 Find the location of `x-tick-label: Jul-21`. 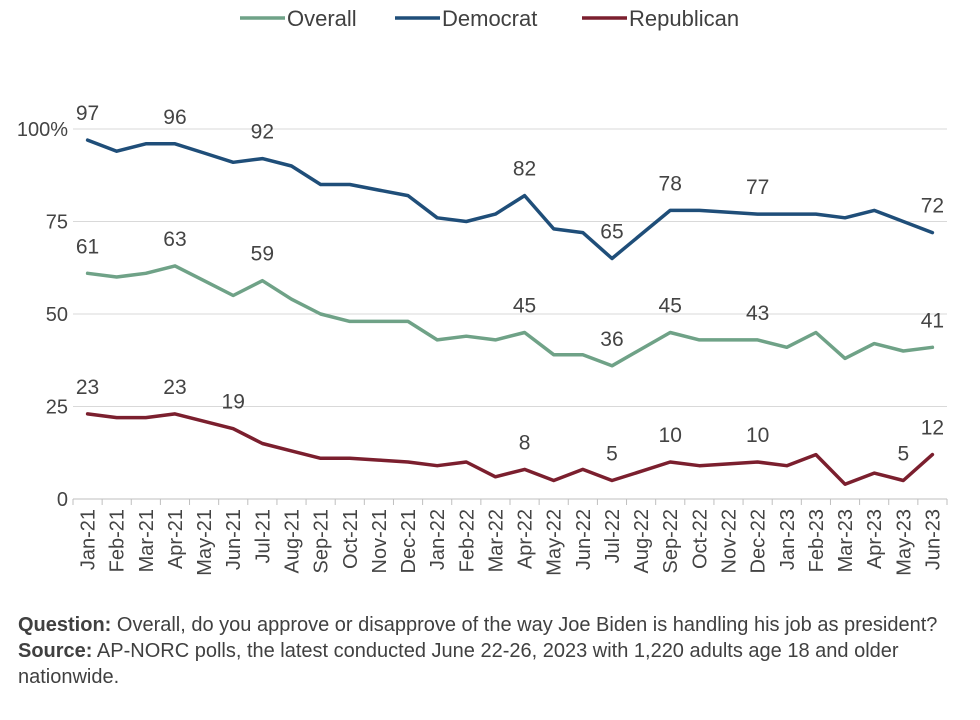

x-tick-label: Jul-21 is located at coordinates (263, 536).